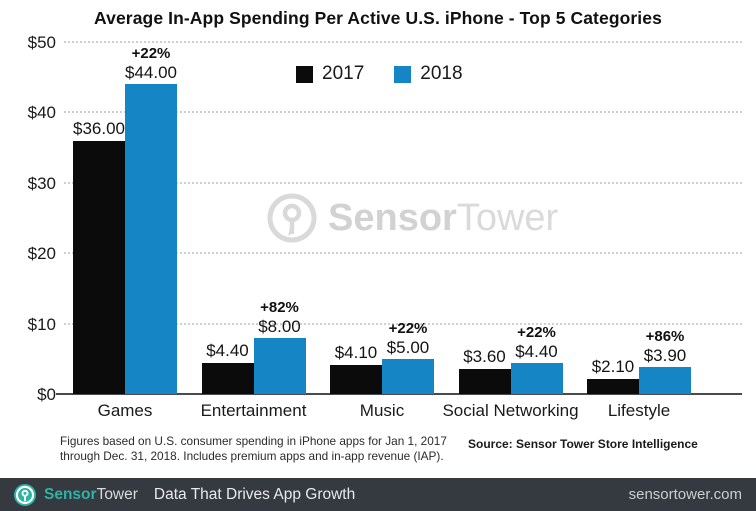  Describe the element at coordinates (507, 218) in the screenshot. I see `watermark-text-tower: Tower` at that location.